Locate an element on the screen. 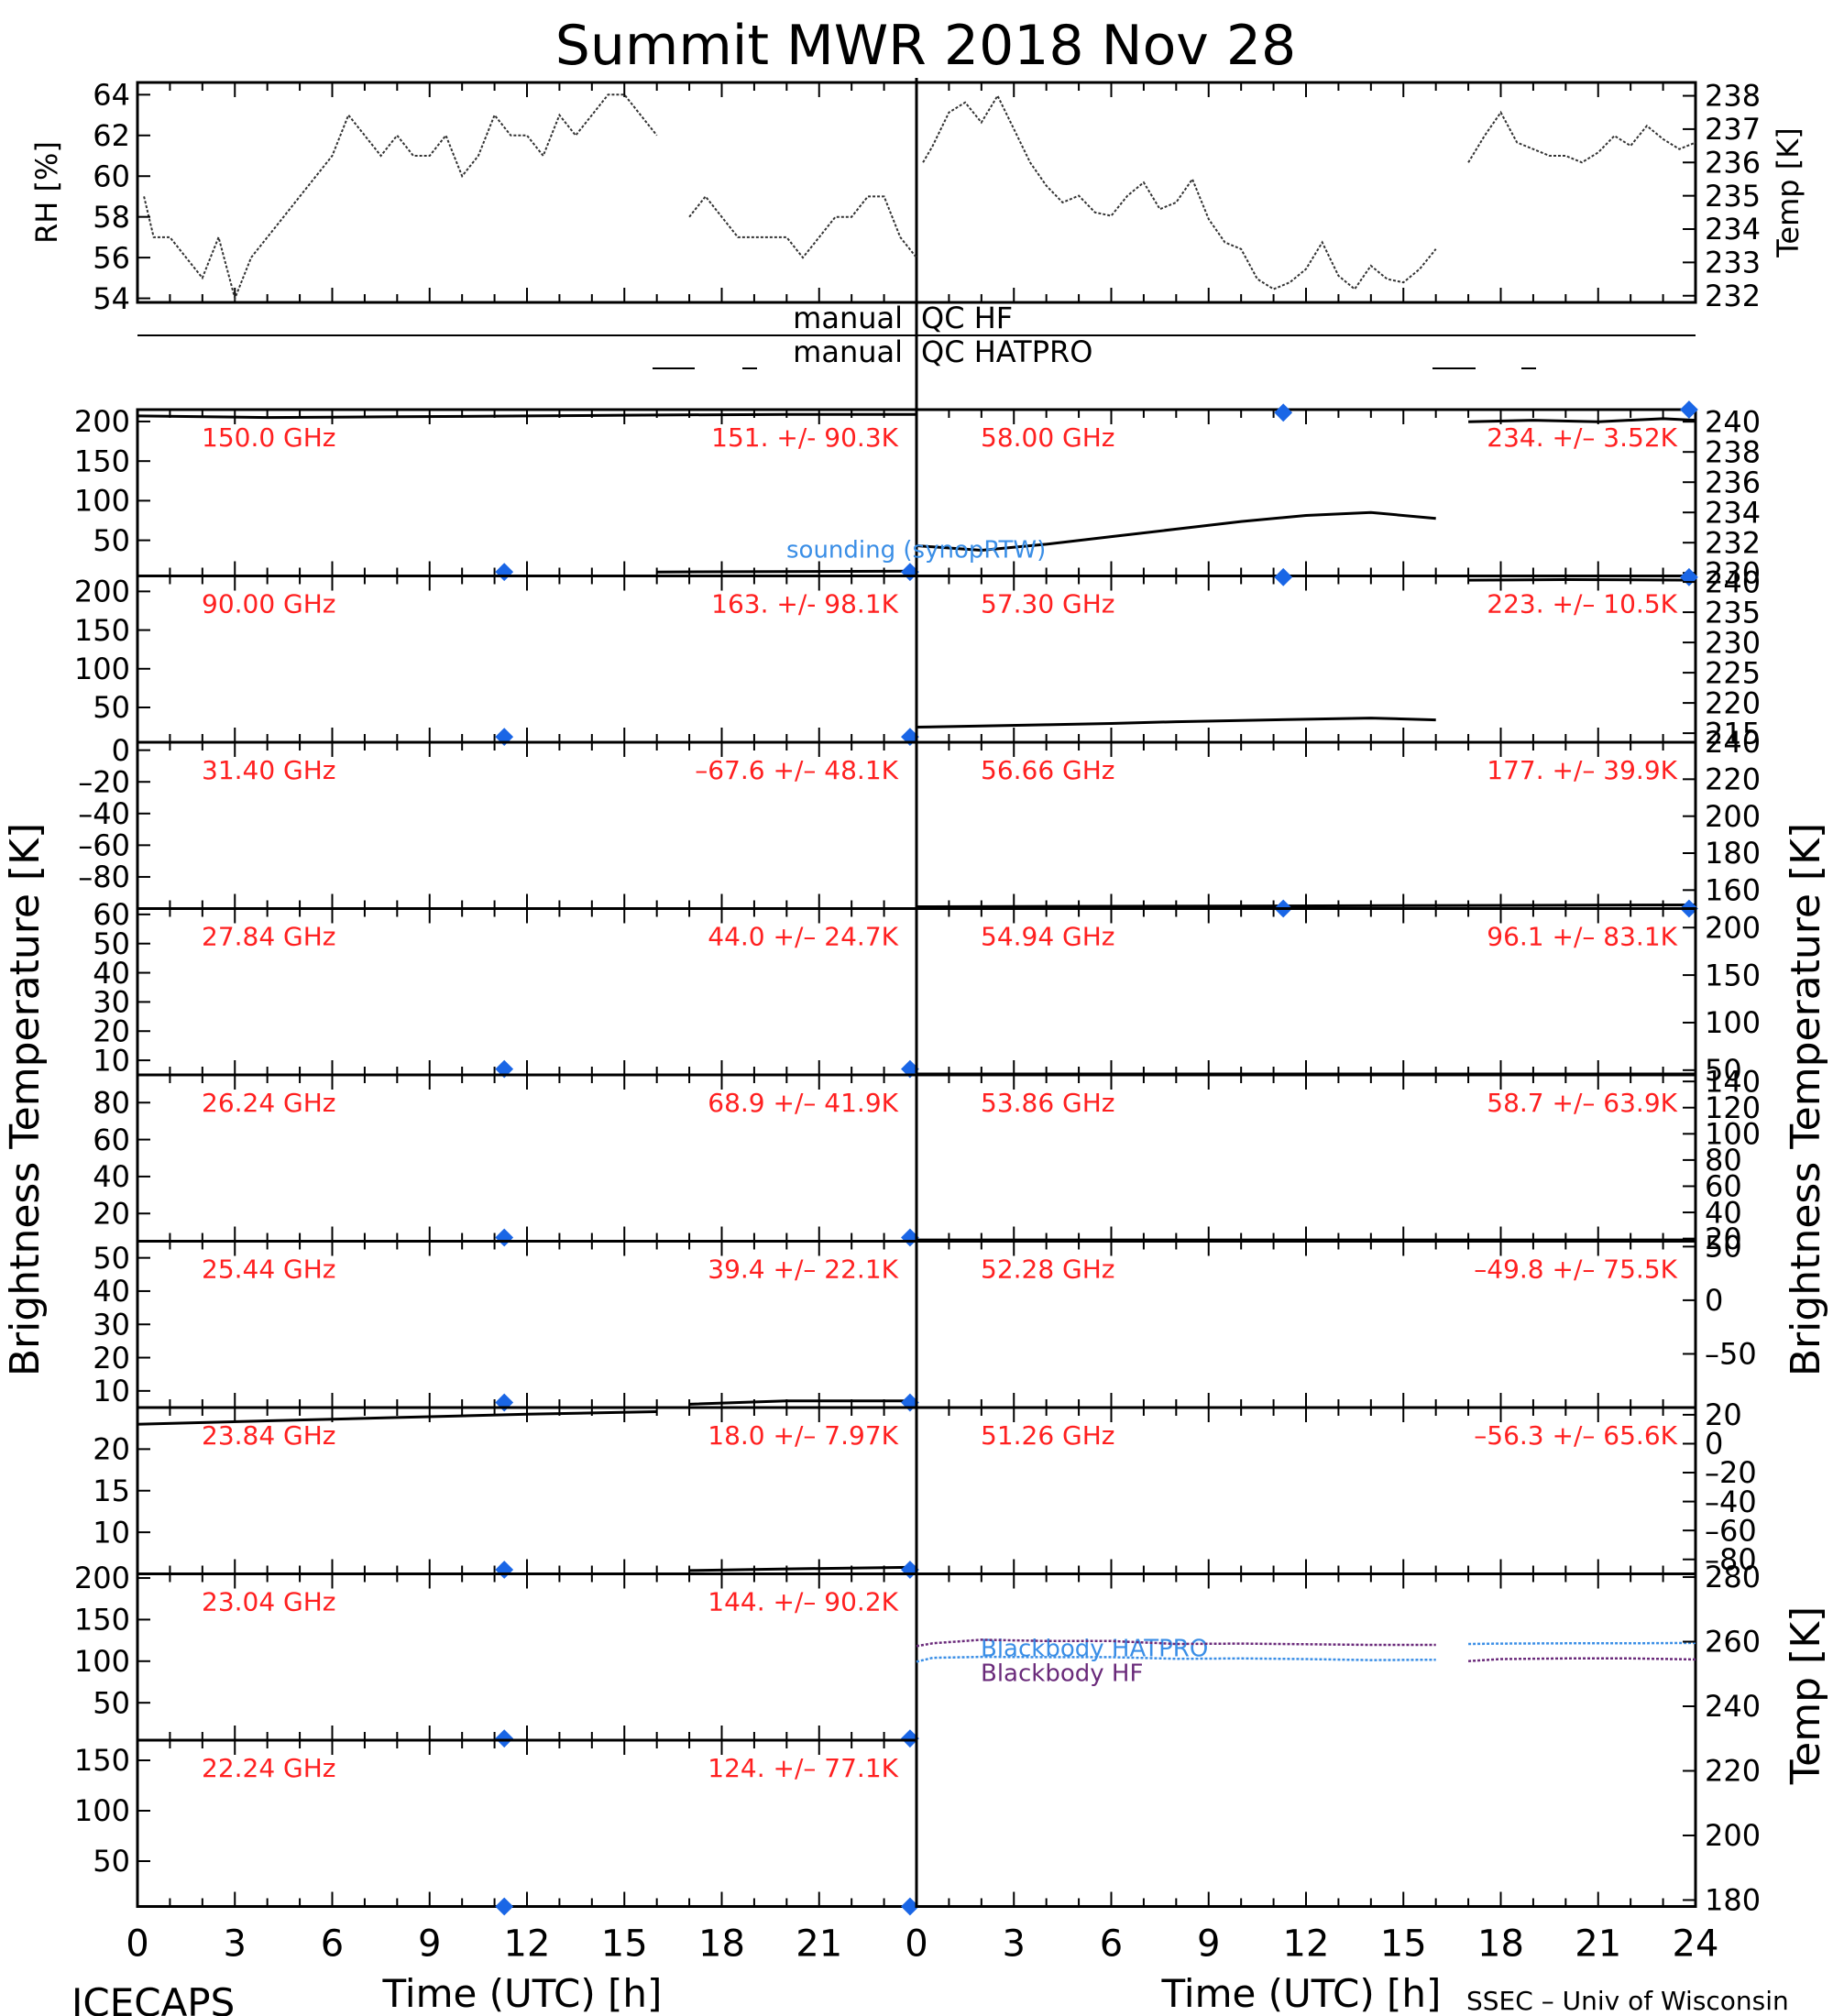  x-tick-label: 9 is located at coordinates (429, 1944).